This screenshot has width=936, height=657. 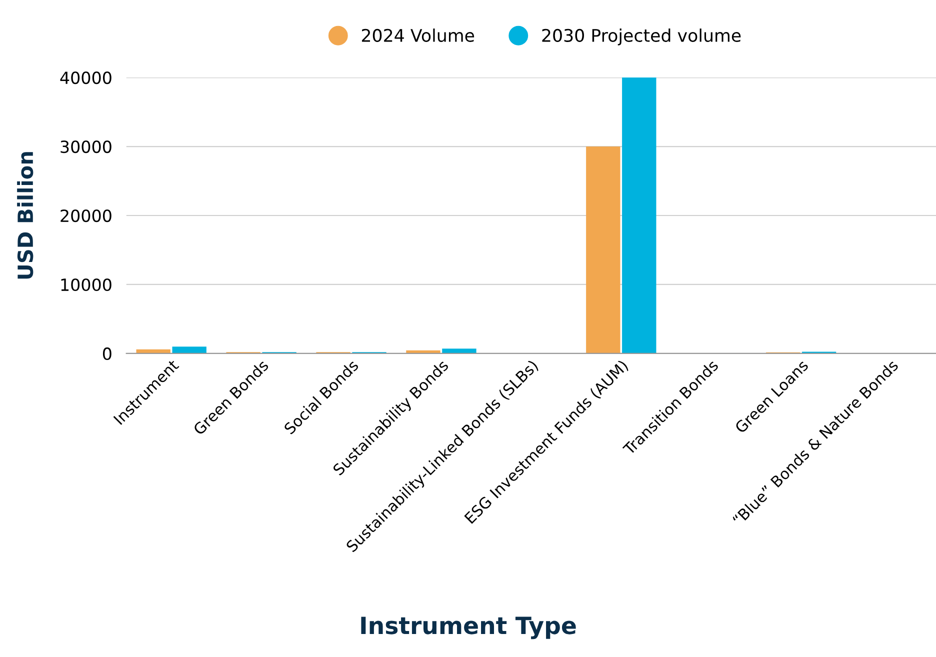 What do you see at coordinates (86, 147) in the screenshot?
I see `y-tick-label: 30000` at bounding box center [86, 147].